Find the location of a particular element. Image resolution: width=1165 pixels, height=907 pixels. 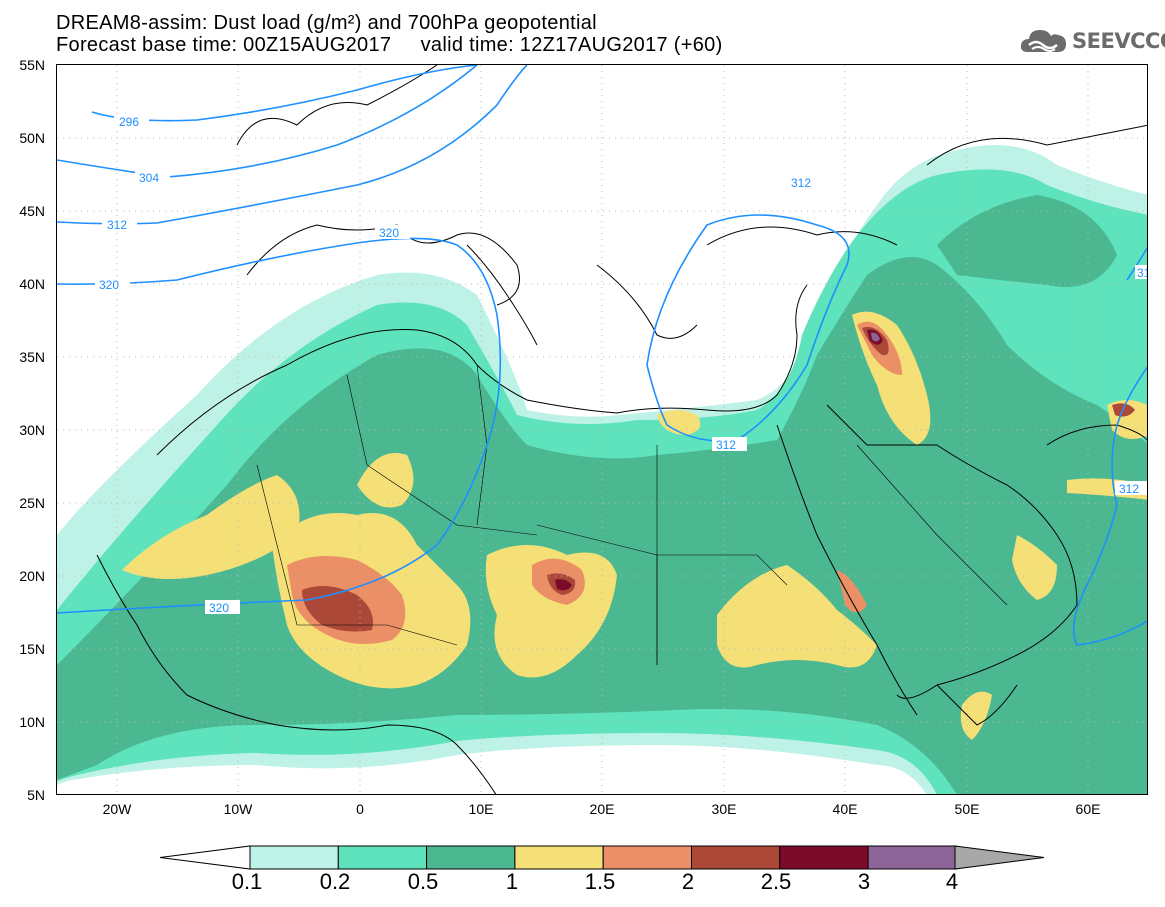

colorbar-label: 0.1 is located at coordinates (247, 881).